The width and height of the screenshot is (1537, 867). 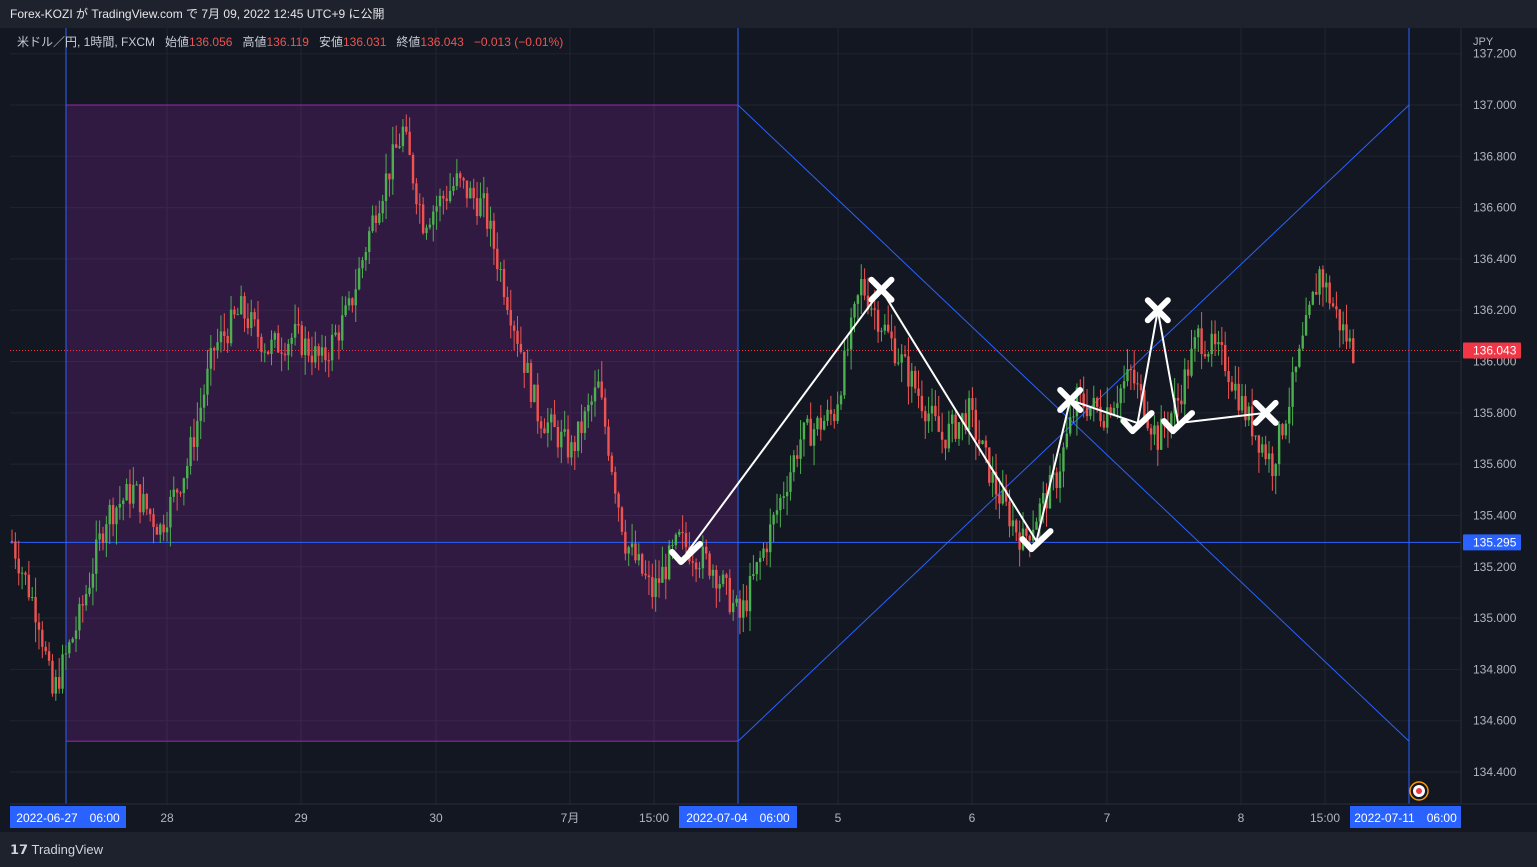 I want to click on low-value: 136.031, so click(x=365, y=42).